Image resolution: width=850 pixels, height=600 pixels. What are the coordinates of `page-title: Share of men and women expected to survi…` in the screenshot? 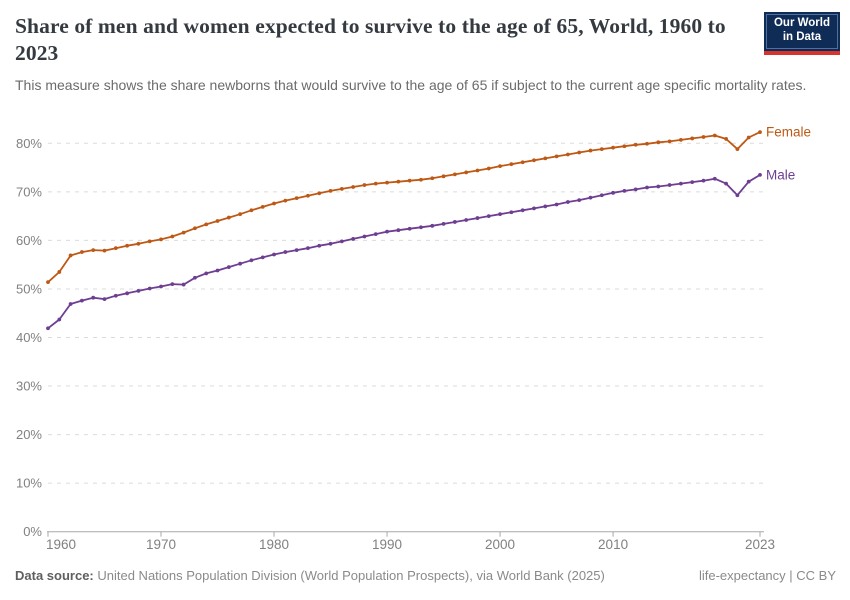 It's located at (370, 39).